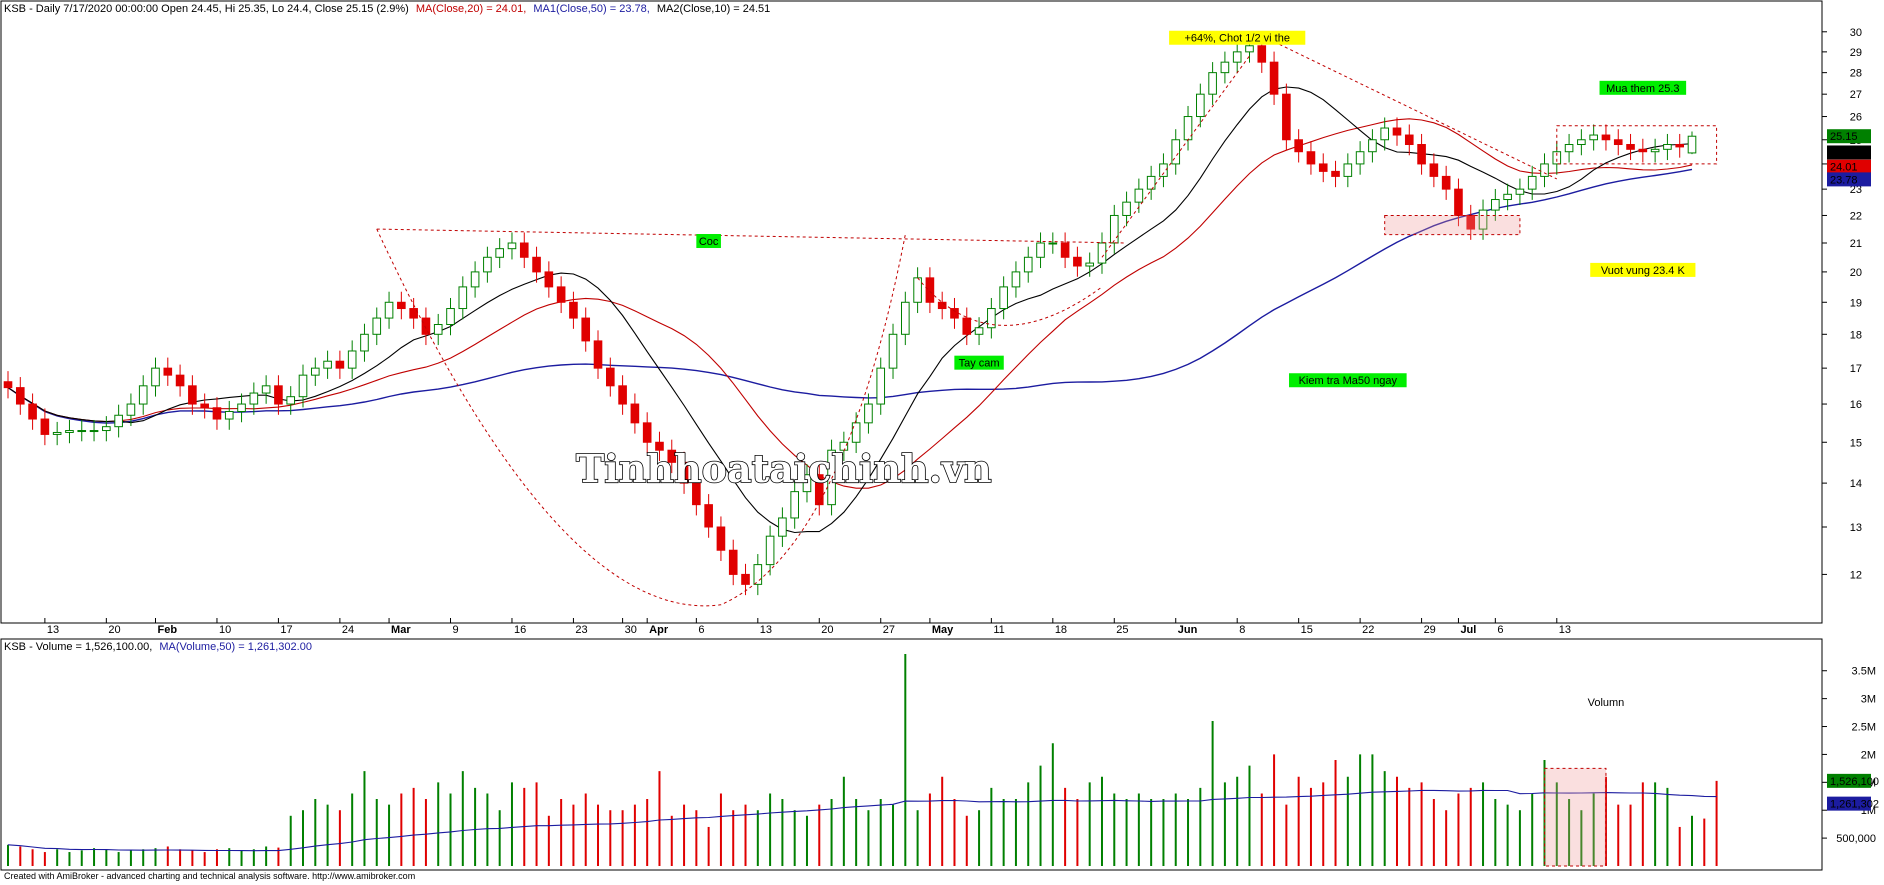 The image size is (1884, 885). Describe the element at coordinates (1122, 630) in the screenshot. I see `date-tick-label: 25` at that location.